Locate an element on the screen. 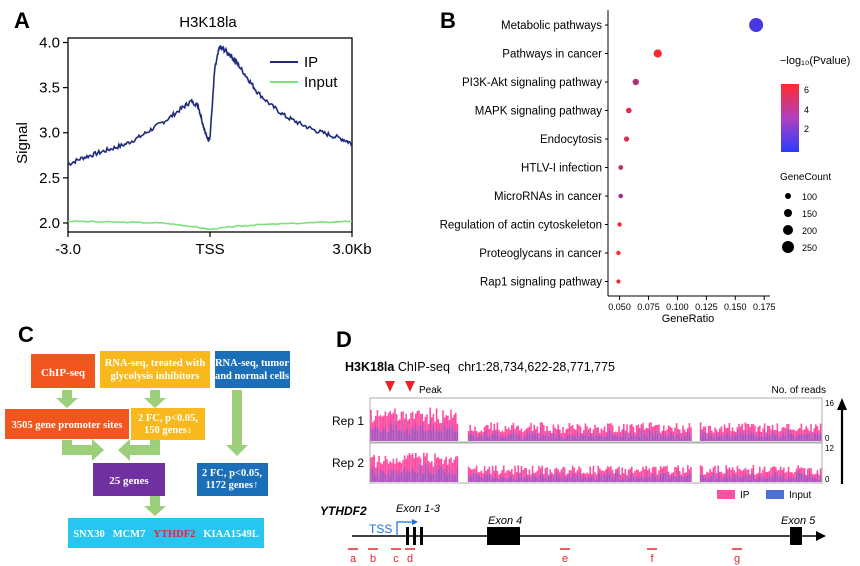  legend-ip-swatch-d is located at coordinates (726, 494).